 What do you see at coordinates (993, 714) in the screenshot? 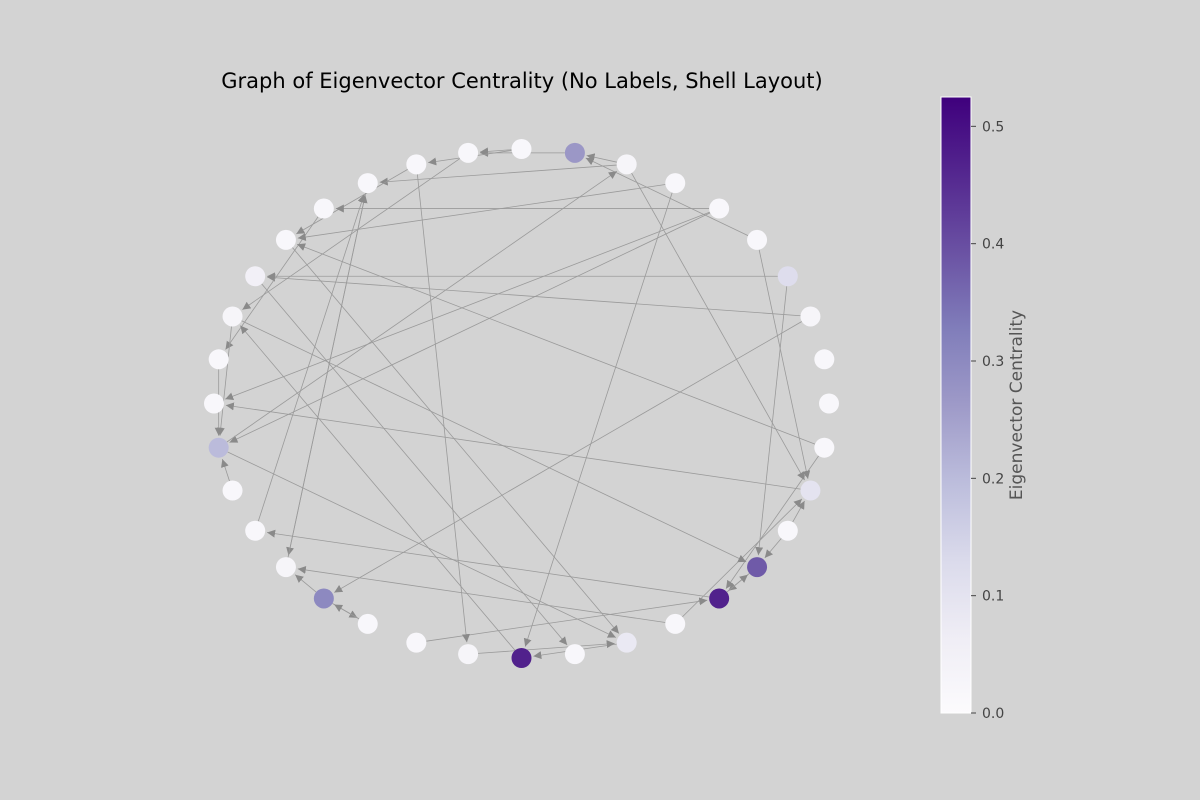
I see `colorbar-tick-label: 0.0` at bounding box center [993, 714].